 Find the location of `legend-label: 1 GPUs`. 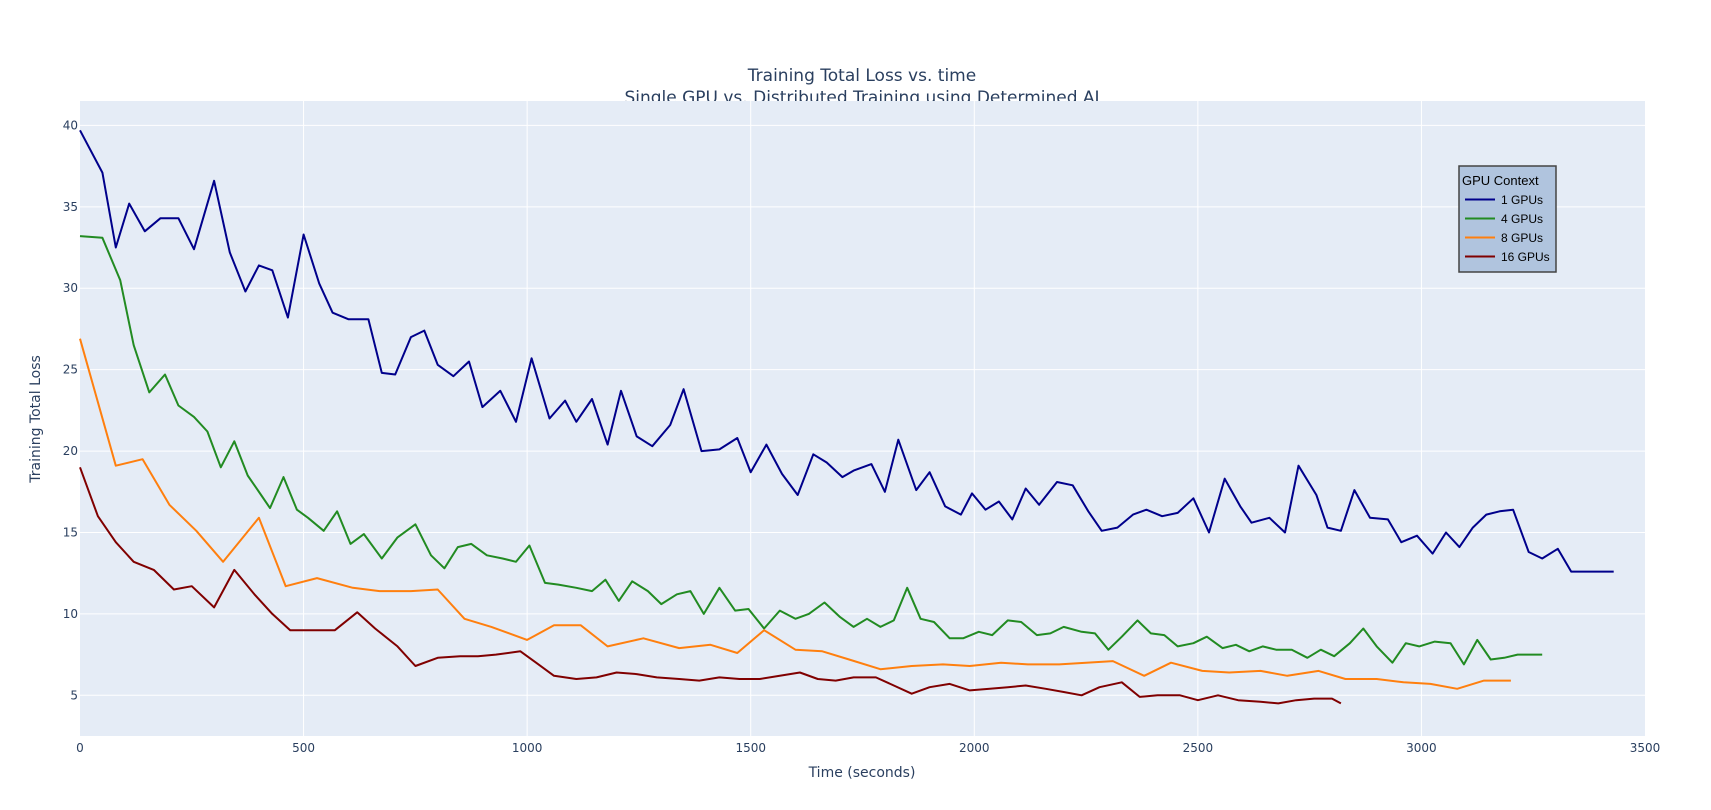

legend-label: 1 GPUs is located at coordinates (1522, 200).